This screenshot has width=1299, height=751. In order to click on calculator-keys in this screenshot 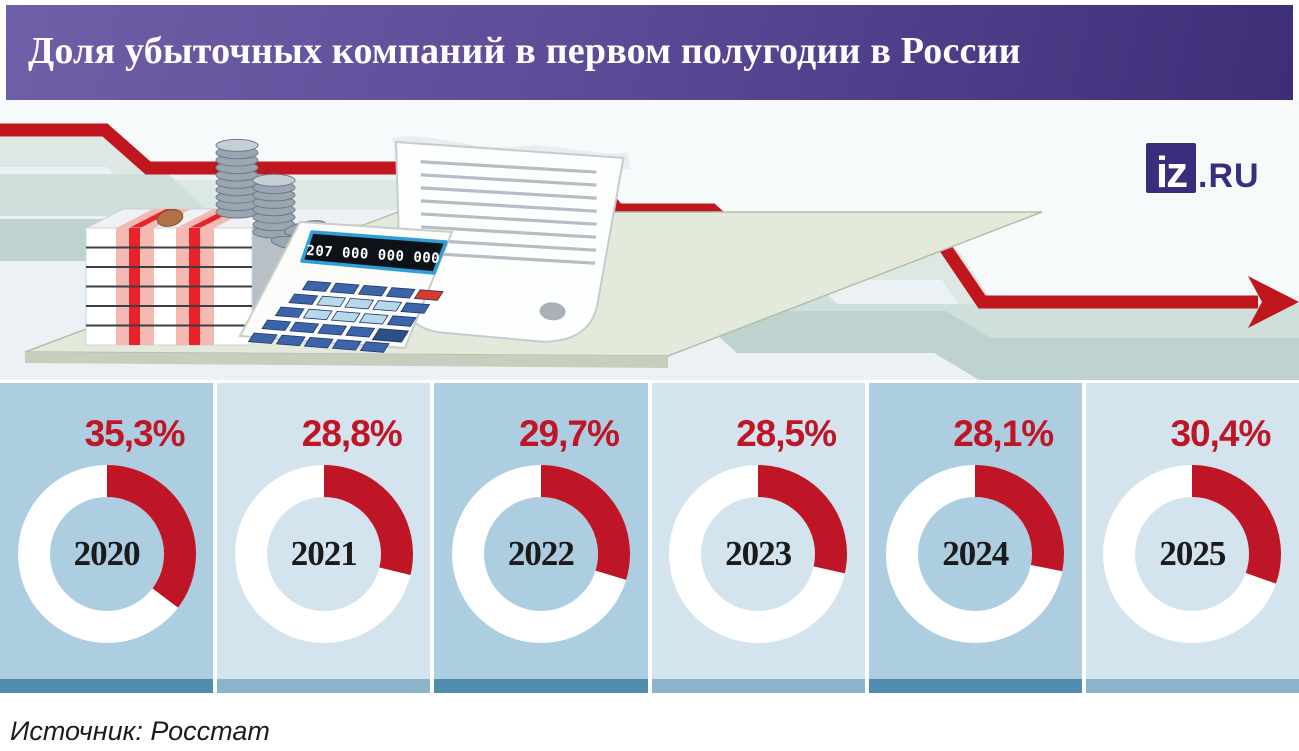, I will do `click(345, 316)`.